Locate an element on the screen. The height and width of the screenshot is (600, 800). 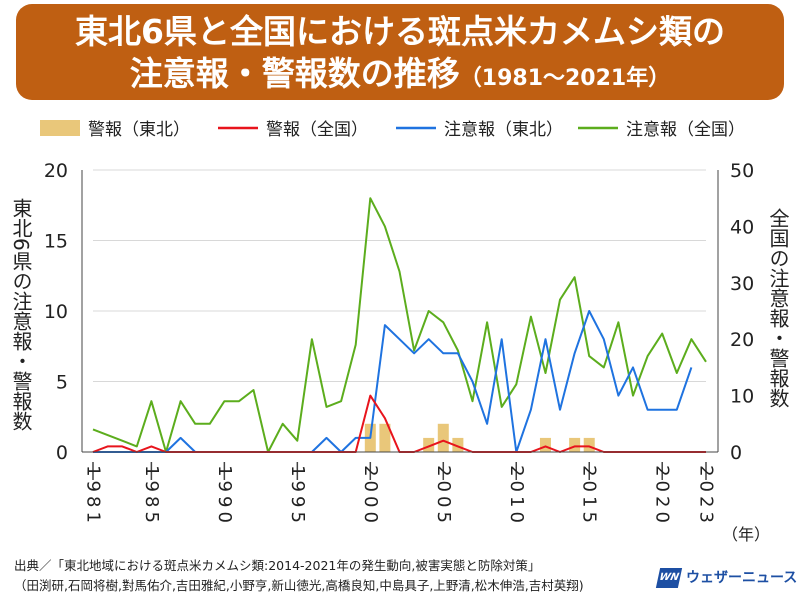
x-tick-label-1995: 1995 is located at coordinates (297, 496).